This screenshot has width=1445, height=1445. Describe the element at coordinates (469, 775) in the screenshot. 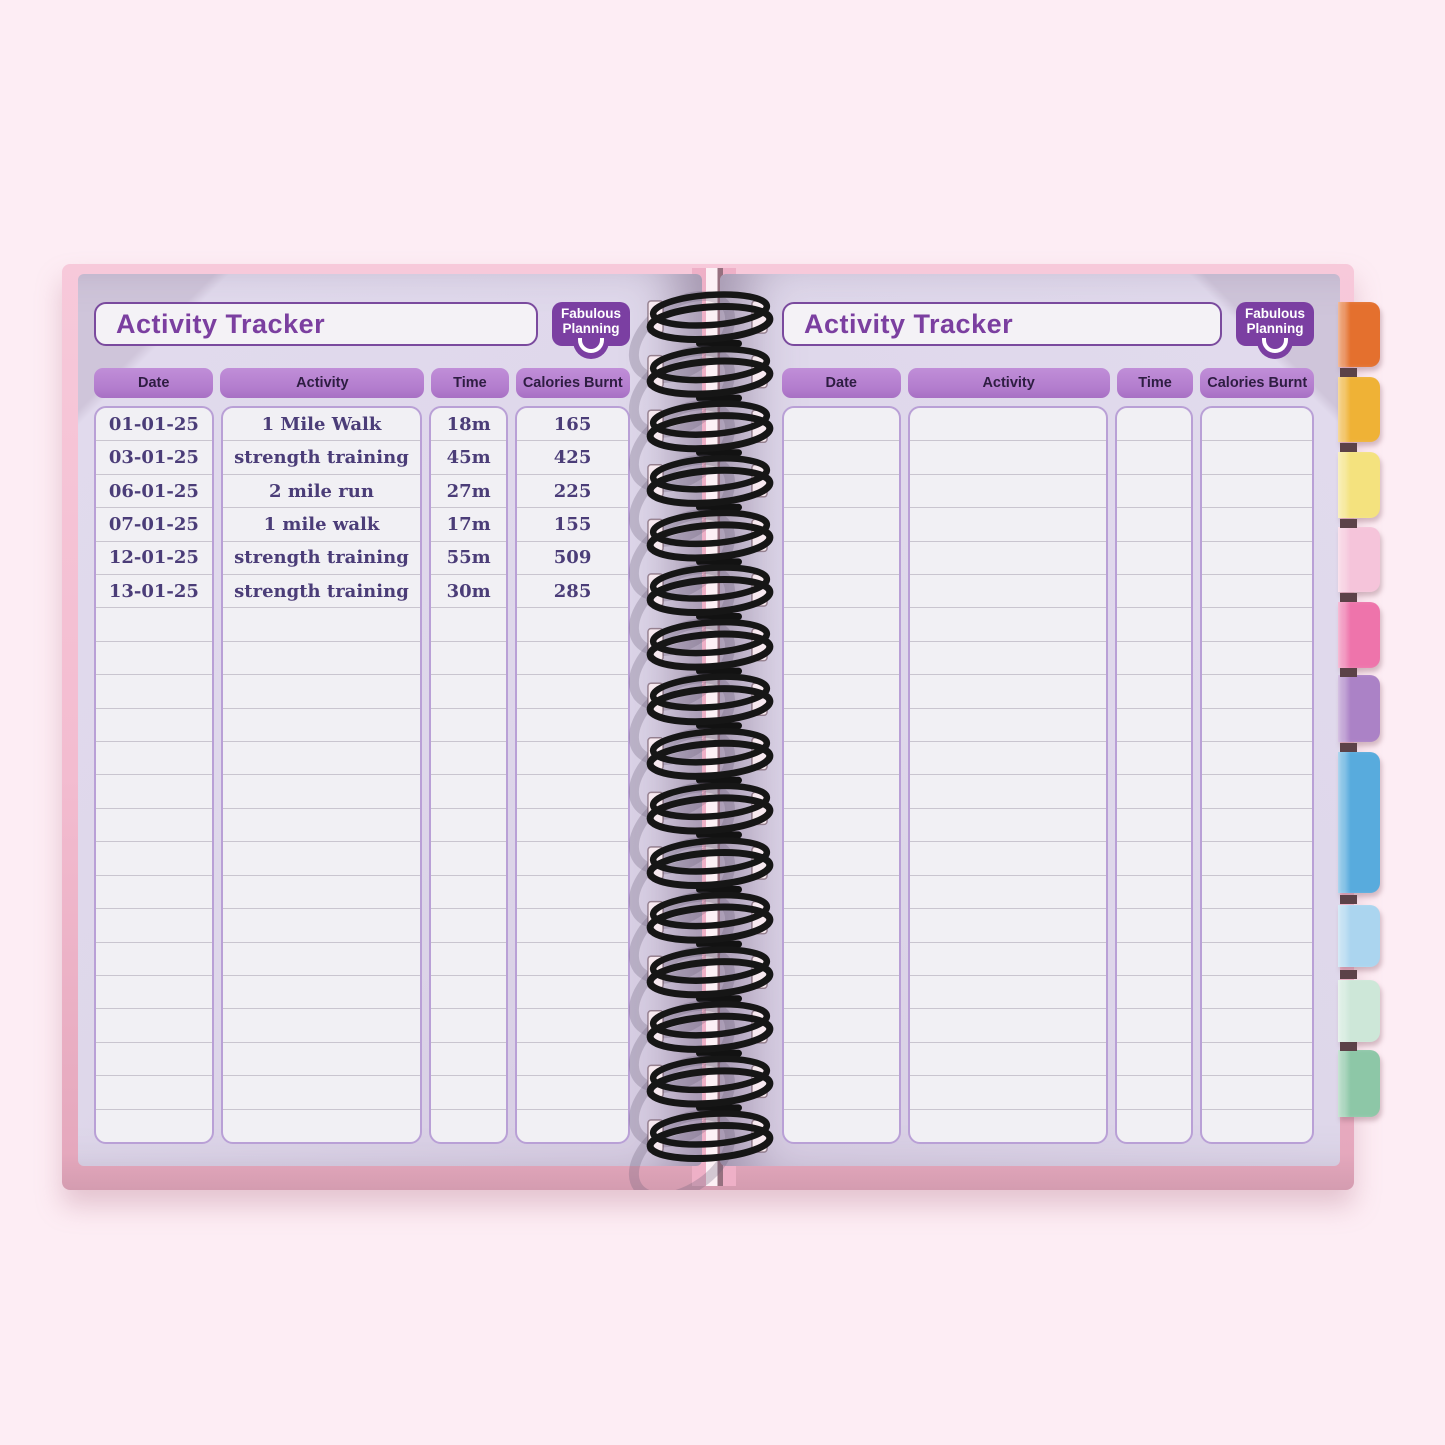

I see `table-column: 18m 45m 27m 17m 55m 30m` at that location.